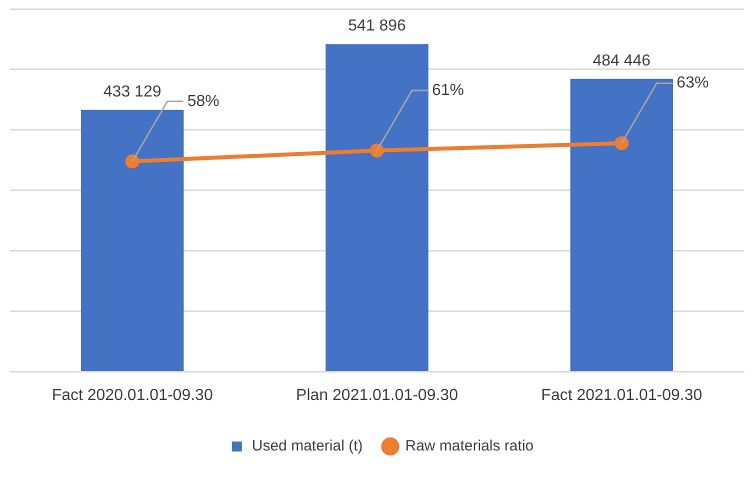  What do you see at coordinates (132, 395) in the screenshot?
I see `x-tick-label: Fact 2020.01.01-09.30` at bounding box center [132, 395].